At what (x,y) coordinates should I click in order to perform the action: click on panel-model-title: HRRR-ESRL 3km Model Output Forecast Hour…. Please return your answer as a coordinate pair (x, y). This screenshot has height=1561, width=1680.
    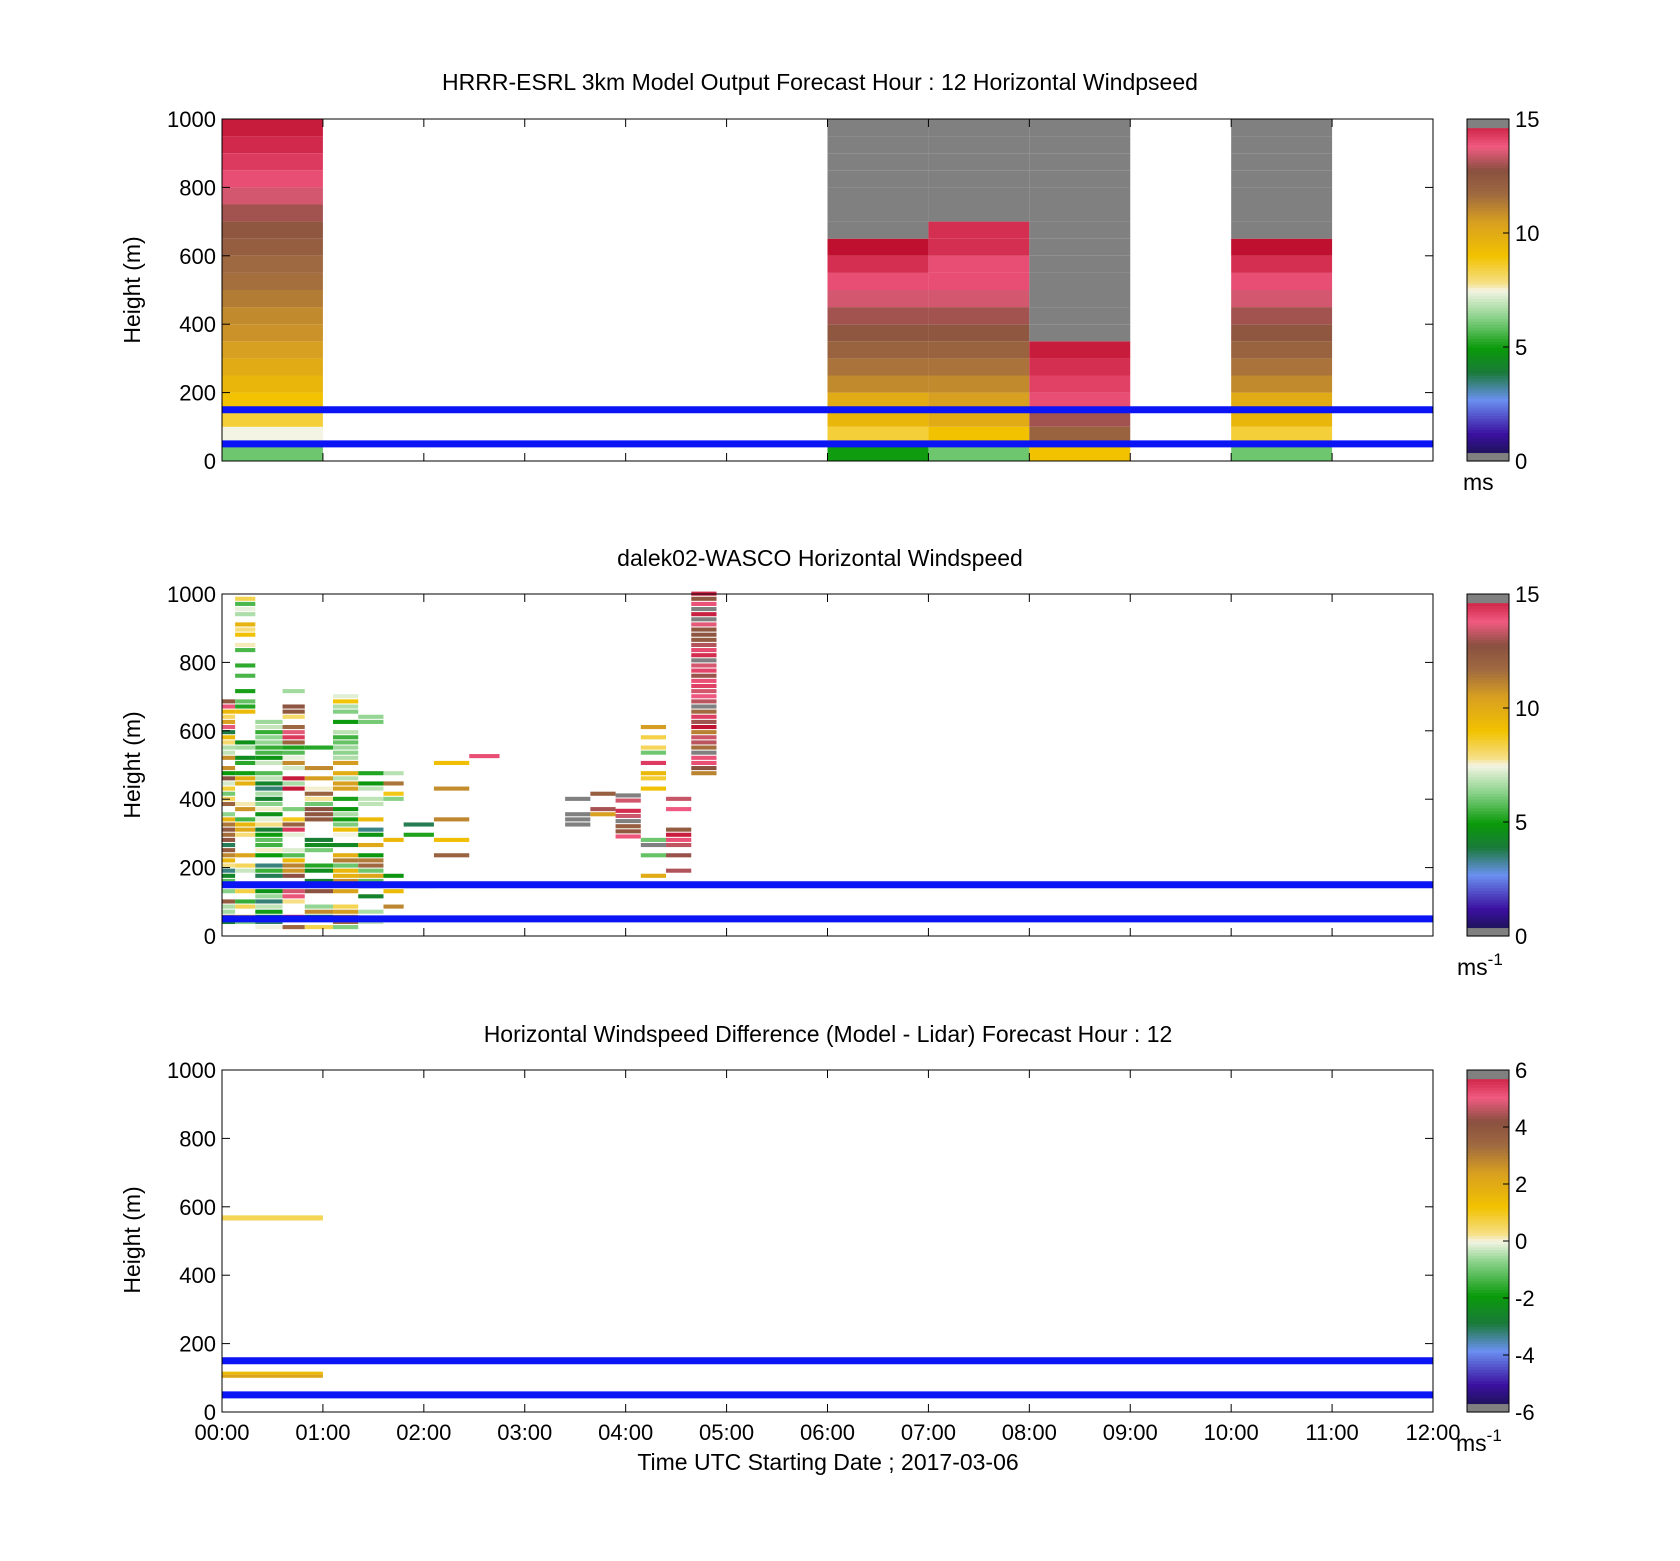
    Looking at the image, I should click on (820, 82).